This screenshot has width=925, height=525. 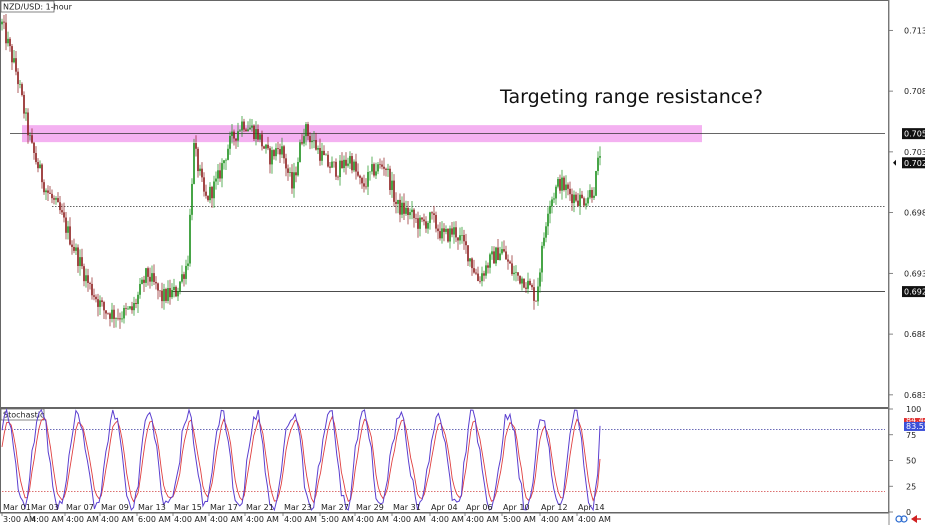 What do you see at coordinates (909, 163) in the screenshot?
I see `current-price-tag: 0.7026` at bounding box center [909, 163].